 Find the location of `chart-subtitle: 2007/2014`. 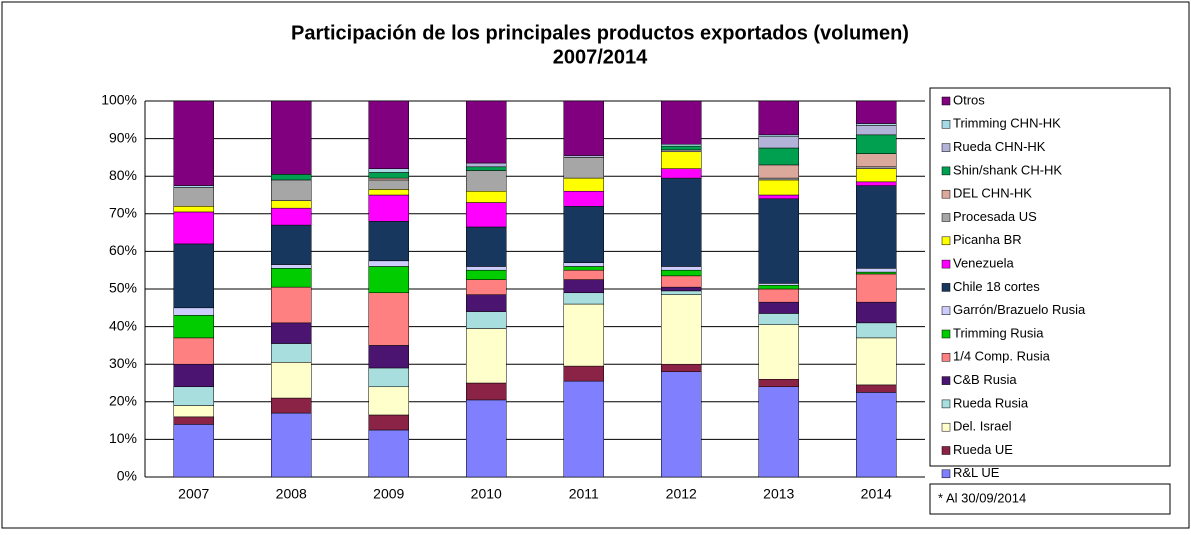

chart-subtitle: 2007/2014 is located at coordinates (600, 57).